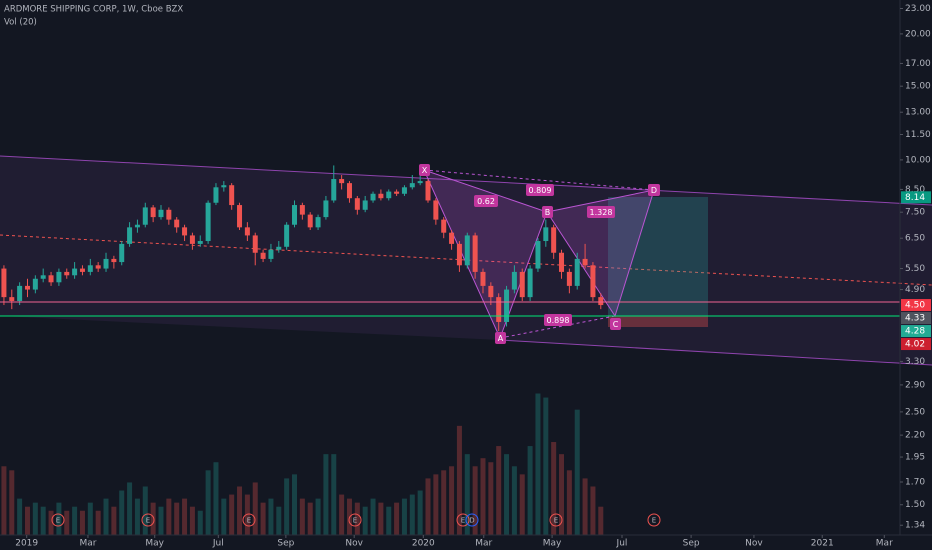  What do you see at coordinates (425, 170) in the screenshot?
I see `point-label: X` at bounding box center [425, 170].